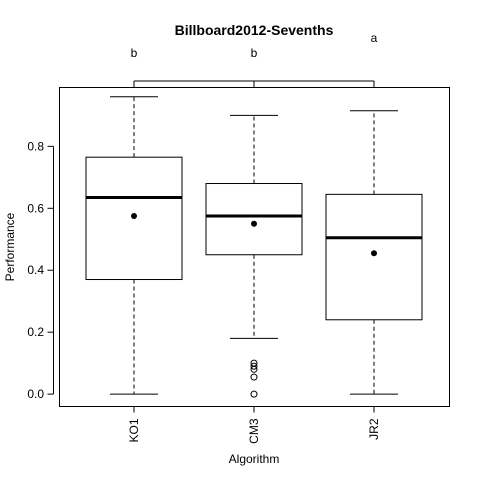 Image resolution: width=480 pixels, height=480 pixels. I want to click on iqr-box-jr2, so click(374, 257).